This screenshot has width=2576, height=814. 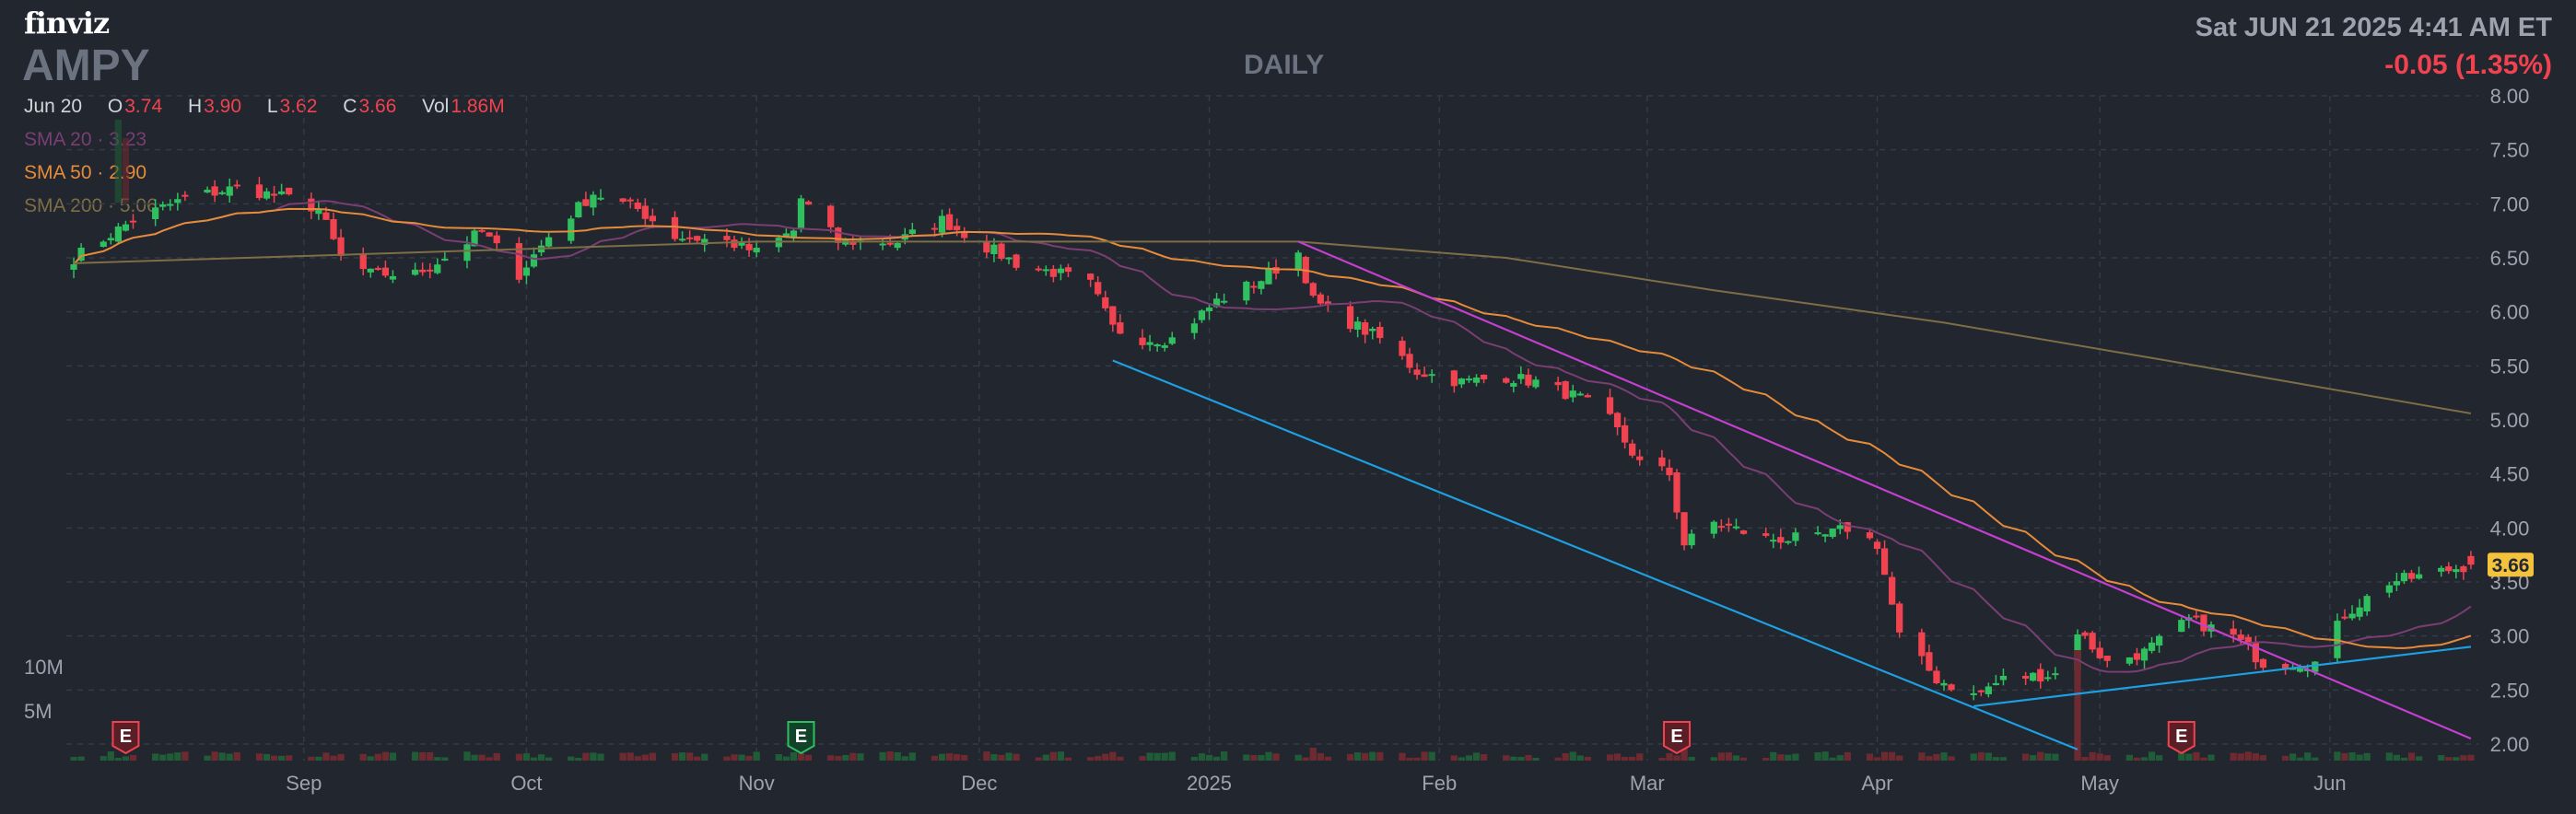 I want to click on x-tick-label: Mar, so click(x=1648, y=783).